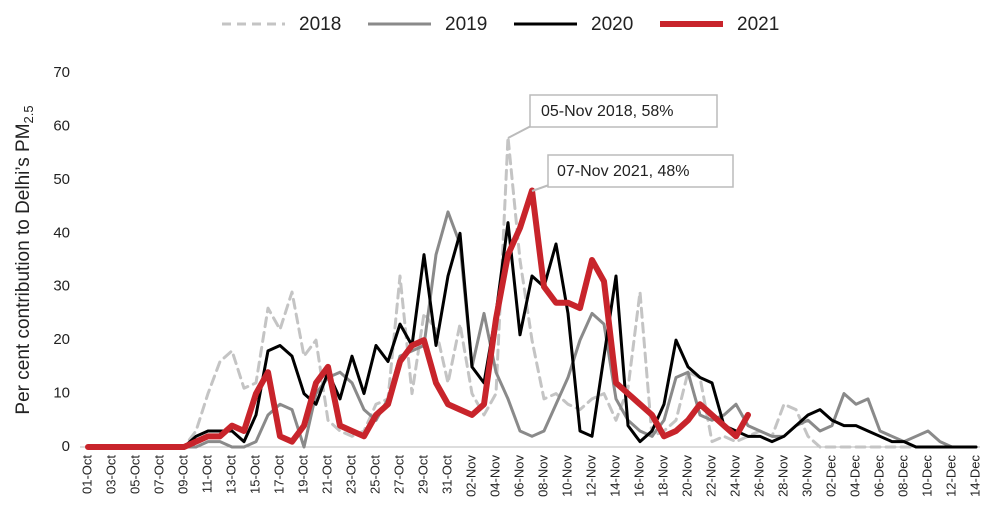 The width and height of the screenshot is (981, 517). Describe the element at coordinates (854, 476) in the screenshot. I see `x-tick-label: 04-Dec` at that location.